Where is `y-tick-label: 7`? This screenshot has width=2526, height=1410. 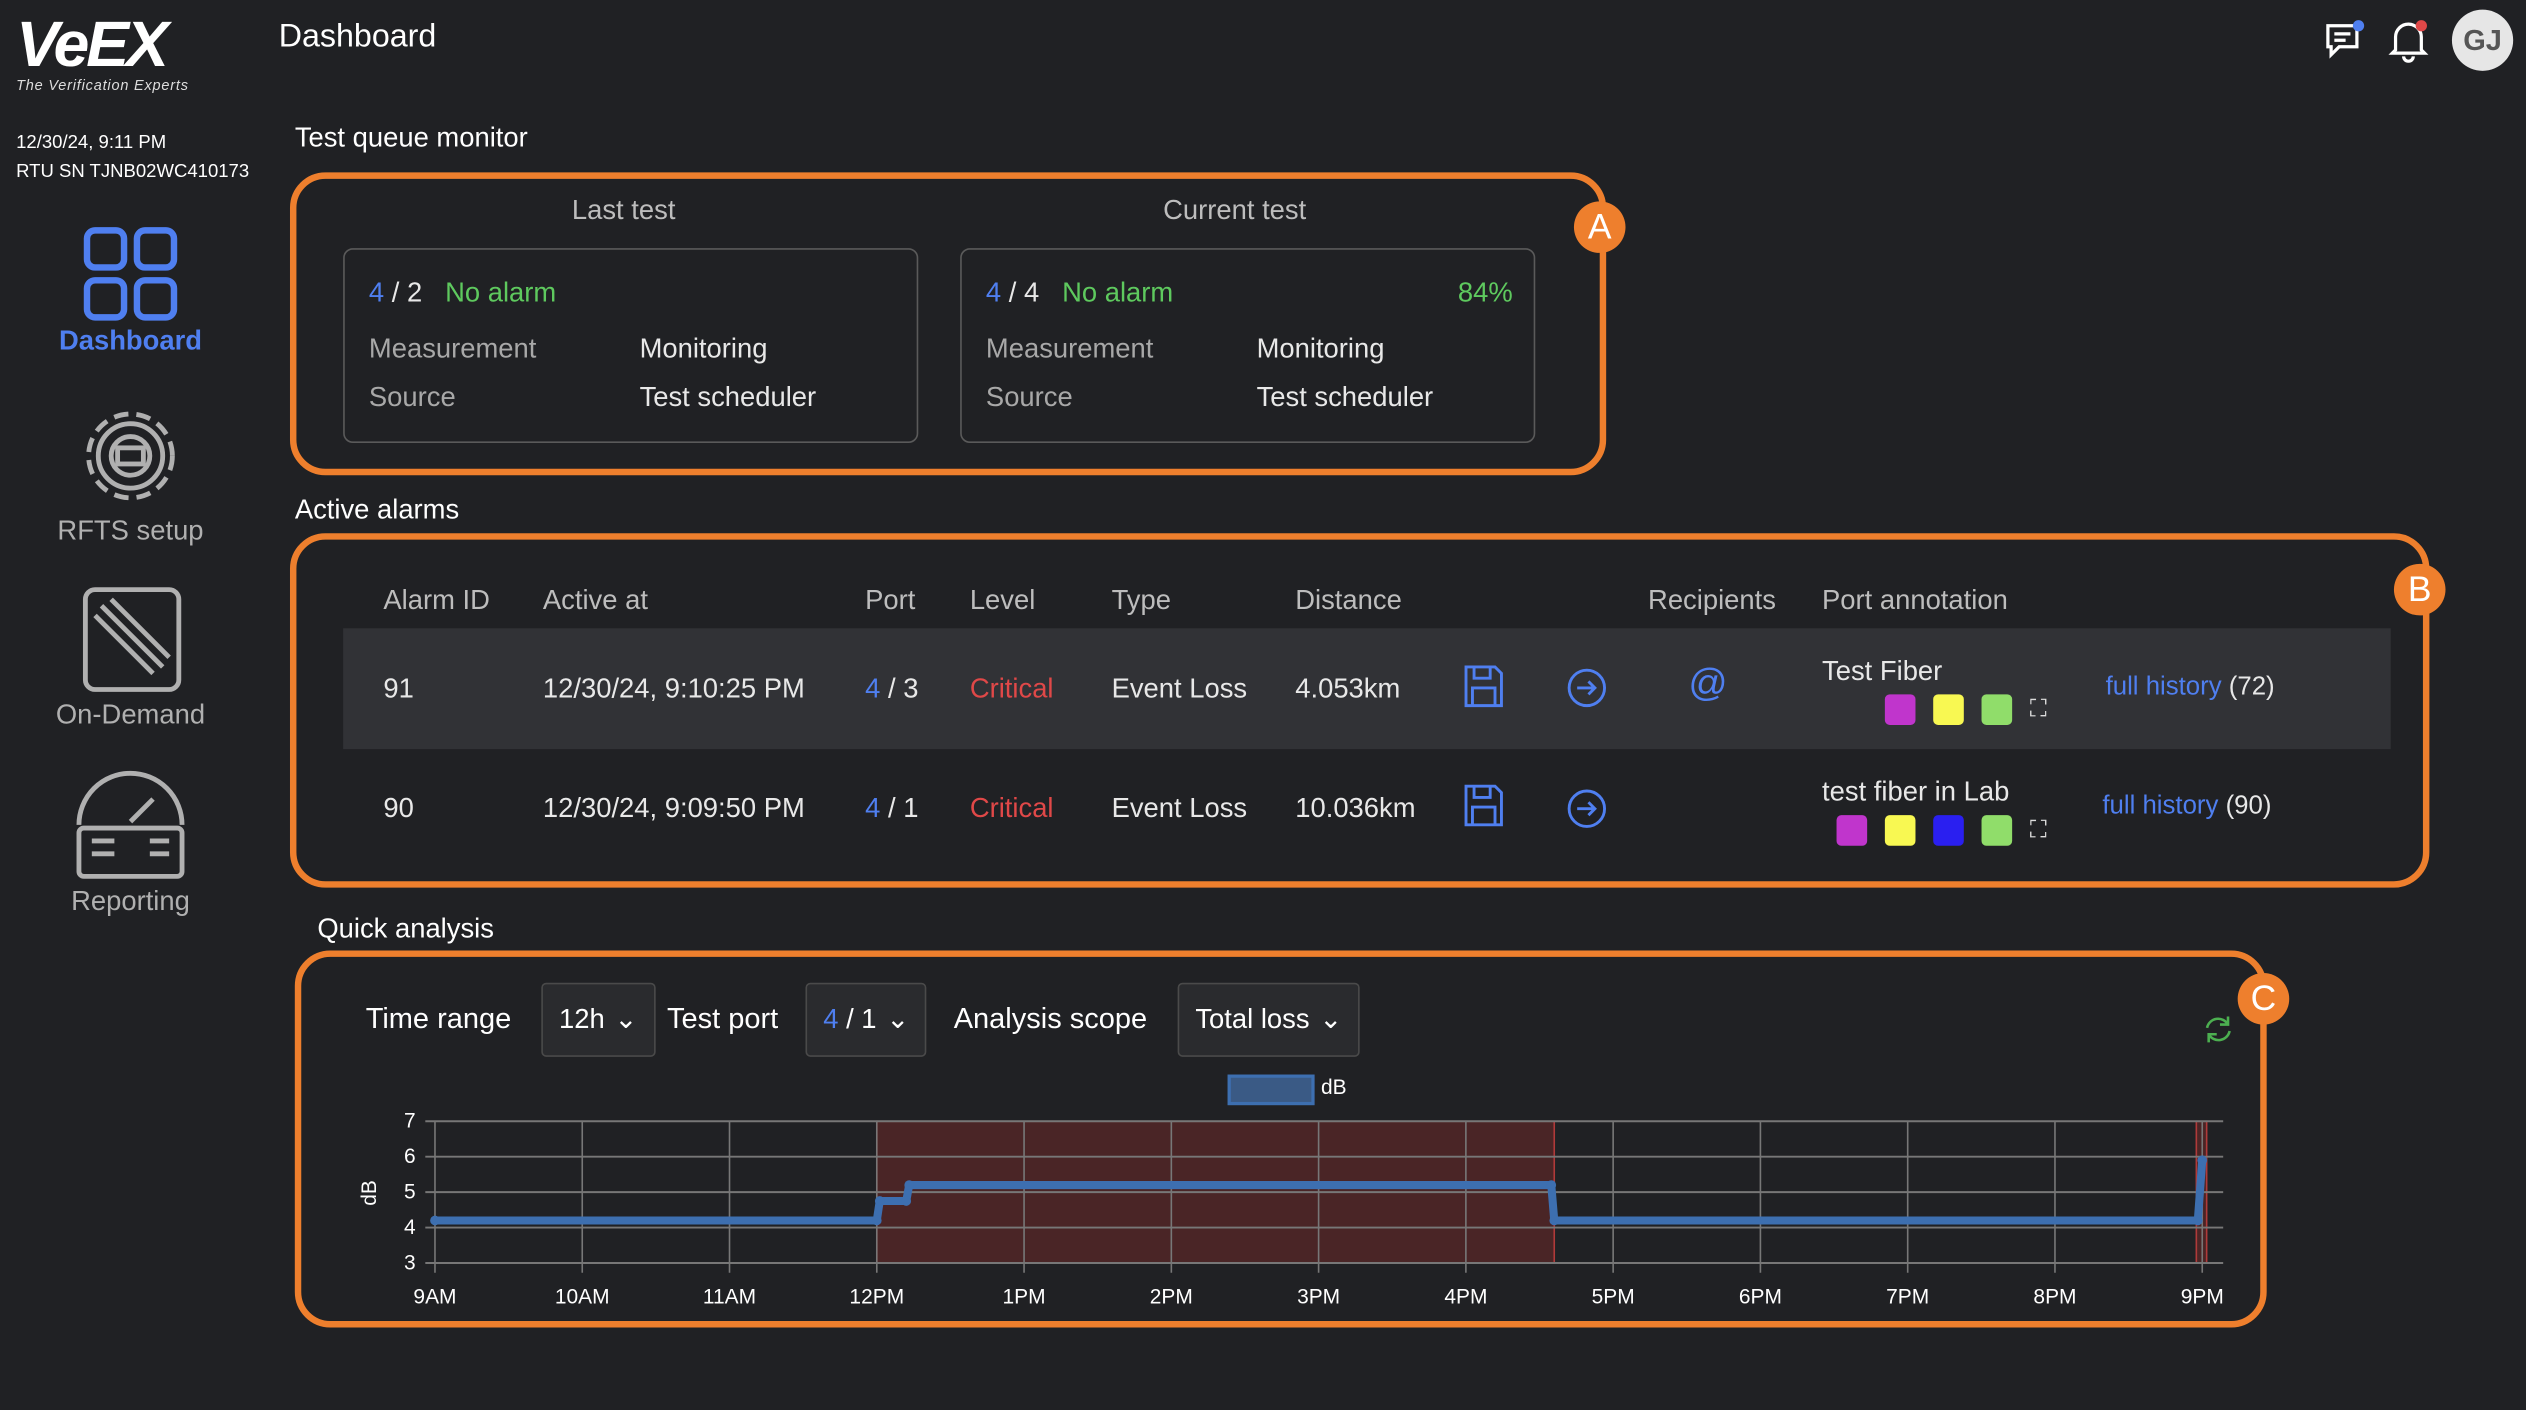 y-tick-label: 7 is located at coordinates (409, 1120).